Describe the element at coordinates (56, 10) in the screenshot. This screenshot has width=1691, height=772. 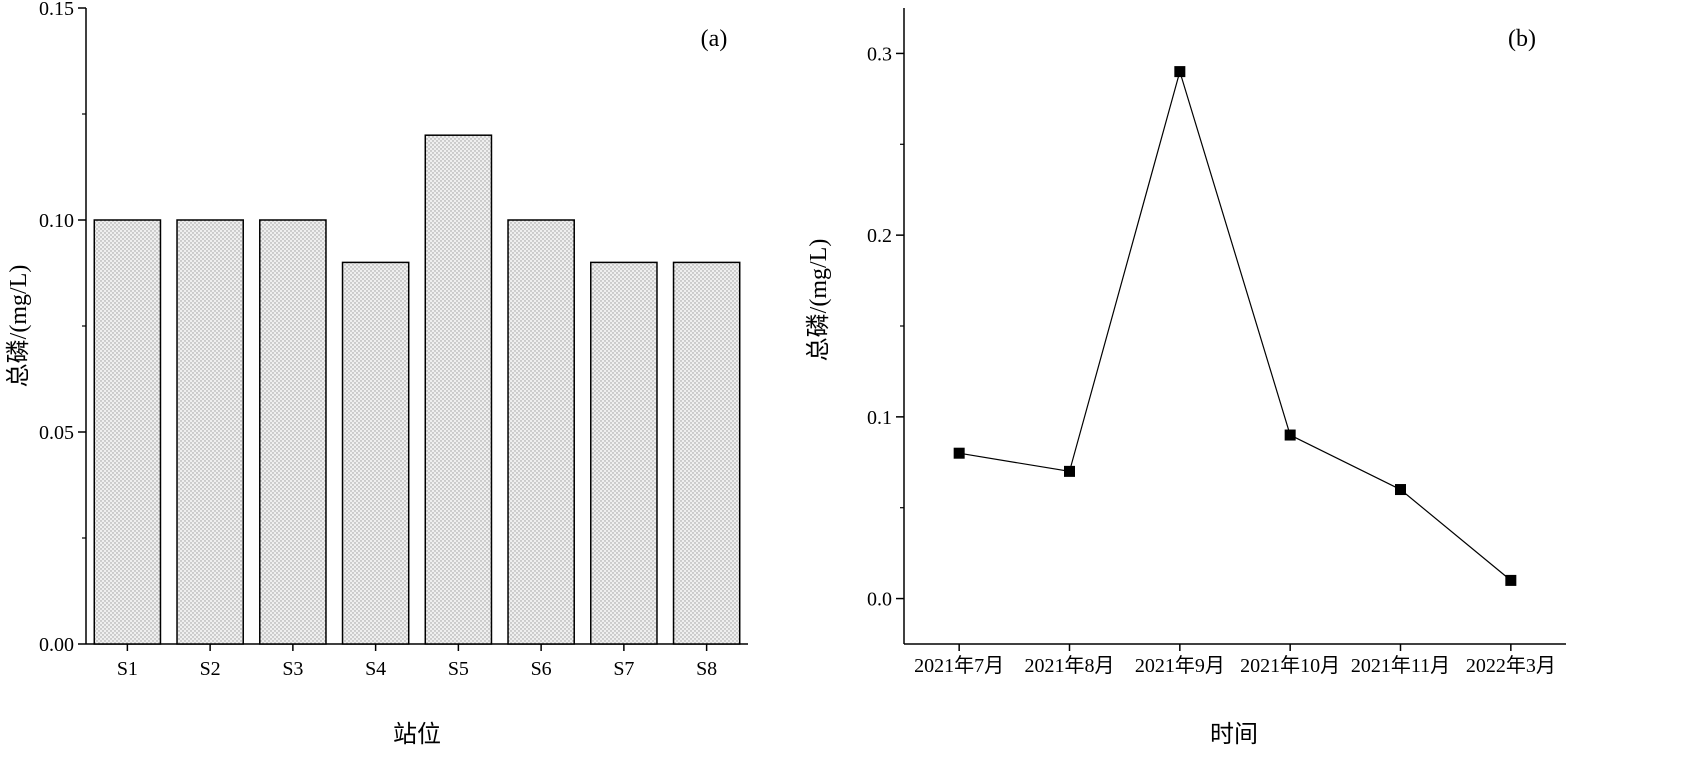
I see `panel-a-y-tick-label: 0.15` at that location.